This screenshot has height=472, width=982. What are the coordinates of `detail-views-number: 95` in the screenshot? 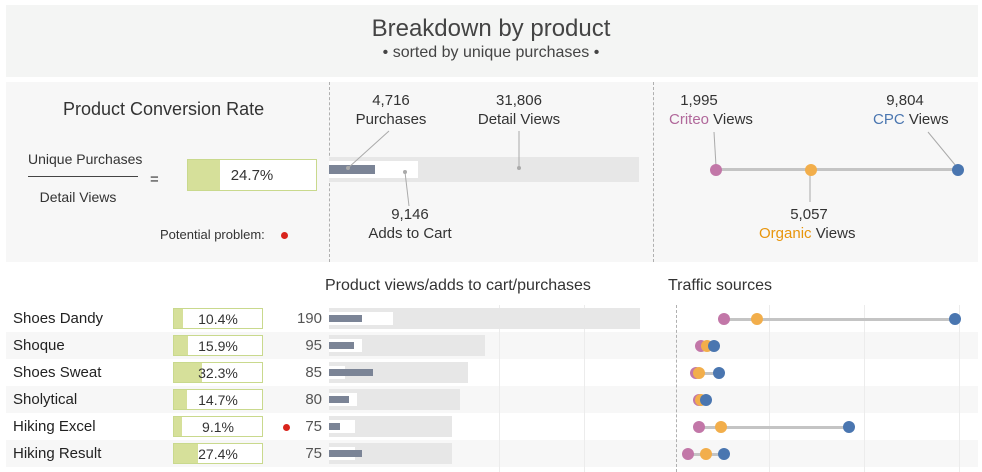 It's located at (313, 345).